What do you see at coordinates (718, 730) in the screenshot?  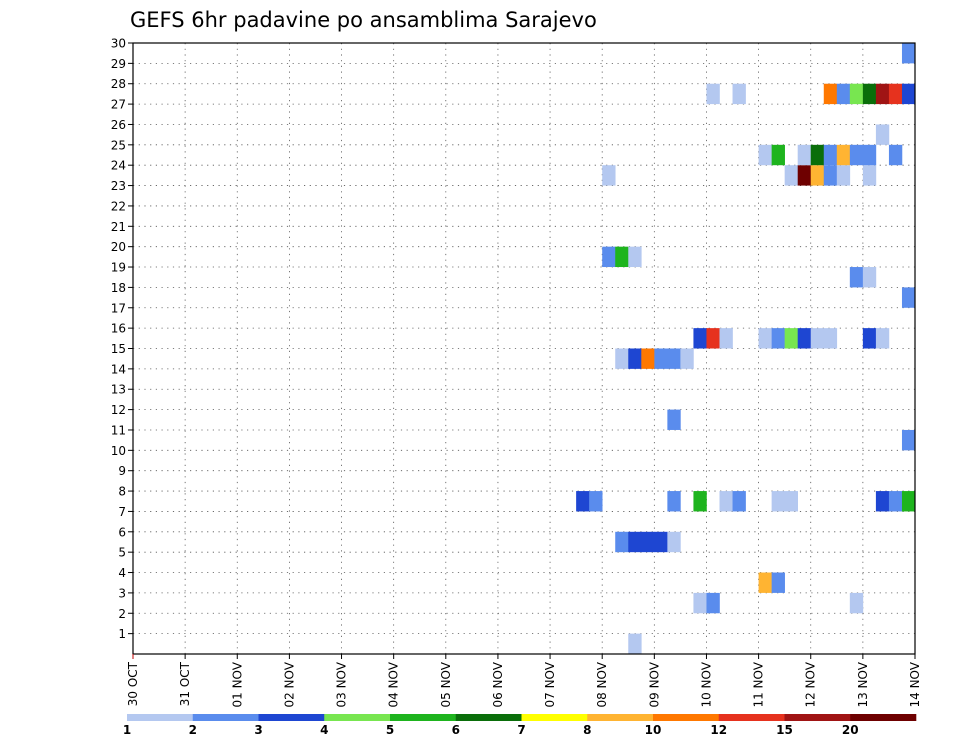 I see `legend-label: 12` at bounding box center [718, 730].